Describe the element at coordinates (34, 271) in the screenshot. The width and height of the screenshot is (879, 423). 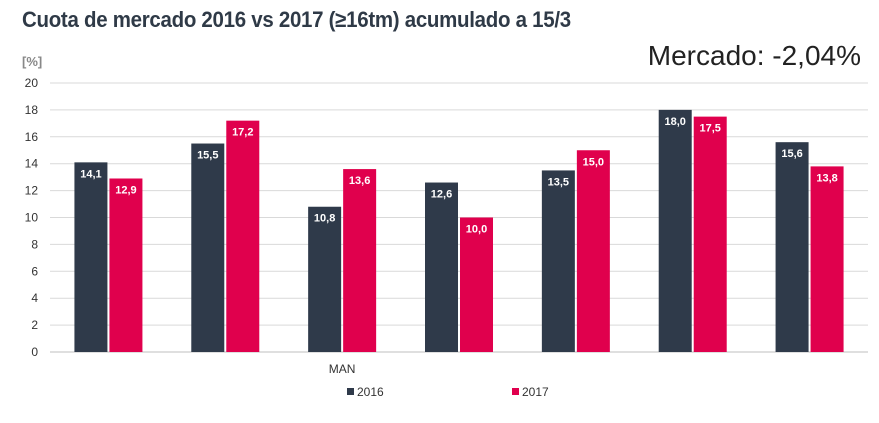
I see `y-tick-label: 6` at that location.